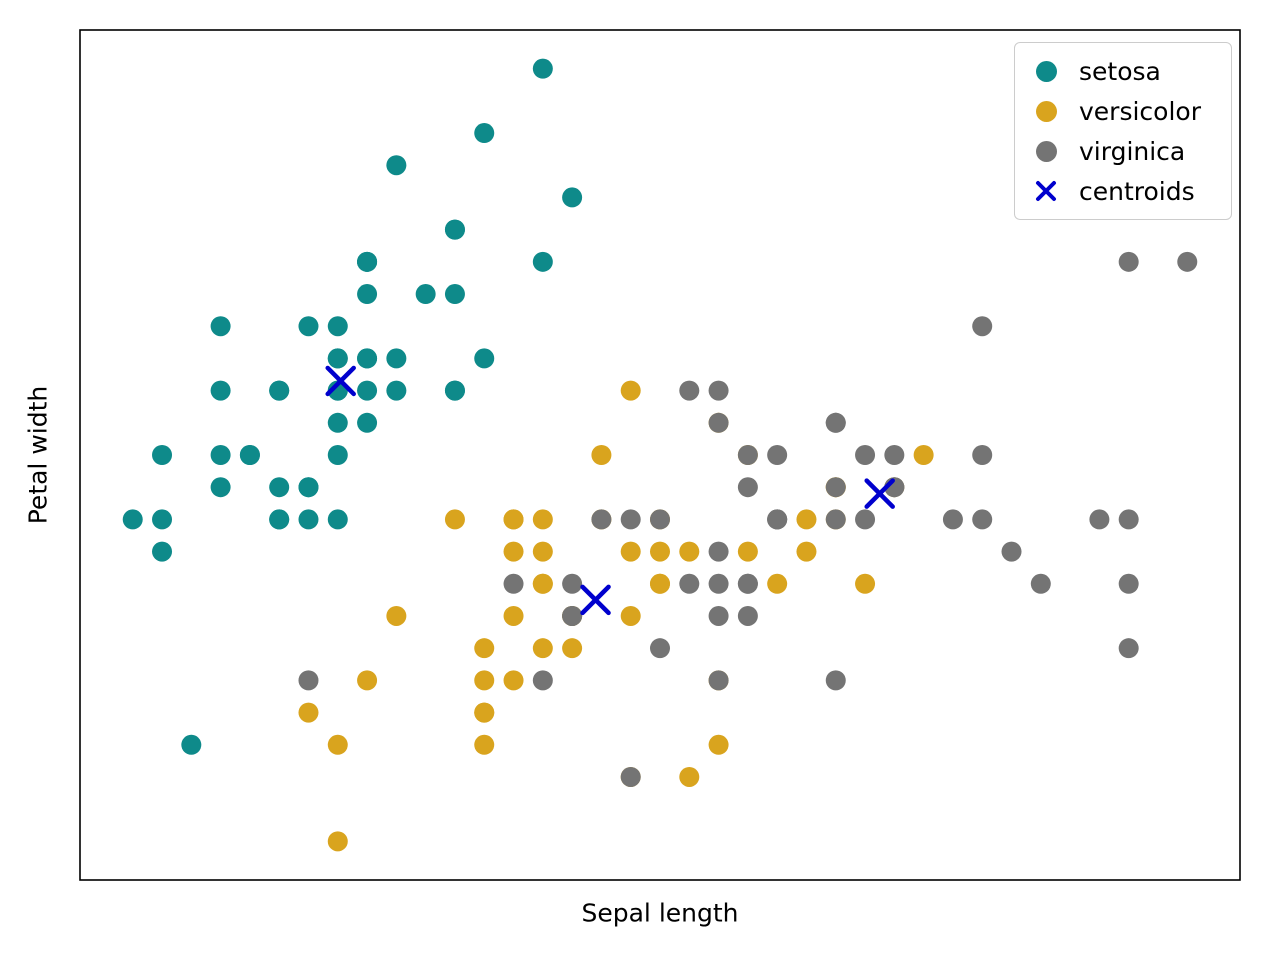 The image size is (1280, 960). What do you see at coordinates (1120, 71) in the screenshot?
I see `legend-label-setosa: setosa` at bounding box center [1120, 71].